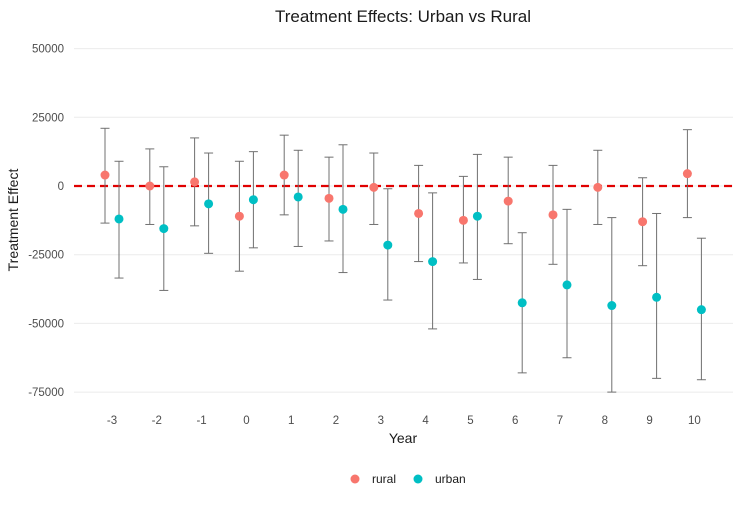 This screenshot has height=505, width=742. I want to click on legend-key-urban, so click(418, 479).